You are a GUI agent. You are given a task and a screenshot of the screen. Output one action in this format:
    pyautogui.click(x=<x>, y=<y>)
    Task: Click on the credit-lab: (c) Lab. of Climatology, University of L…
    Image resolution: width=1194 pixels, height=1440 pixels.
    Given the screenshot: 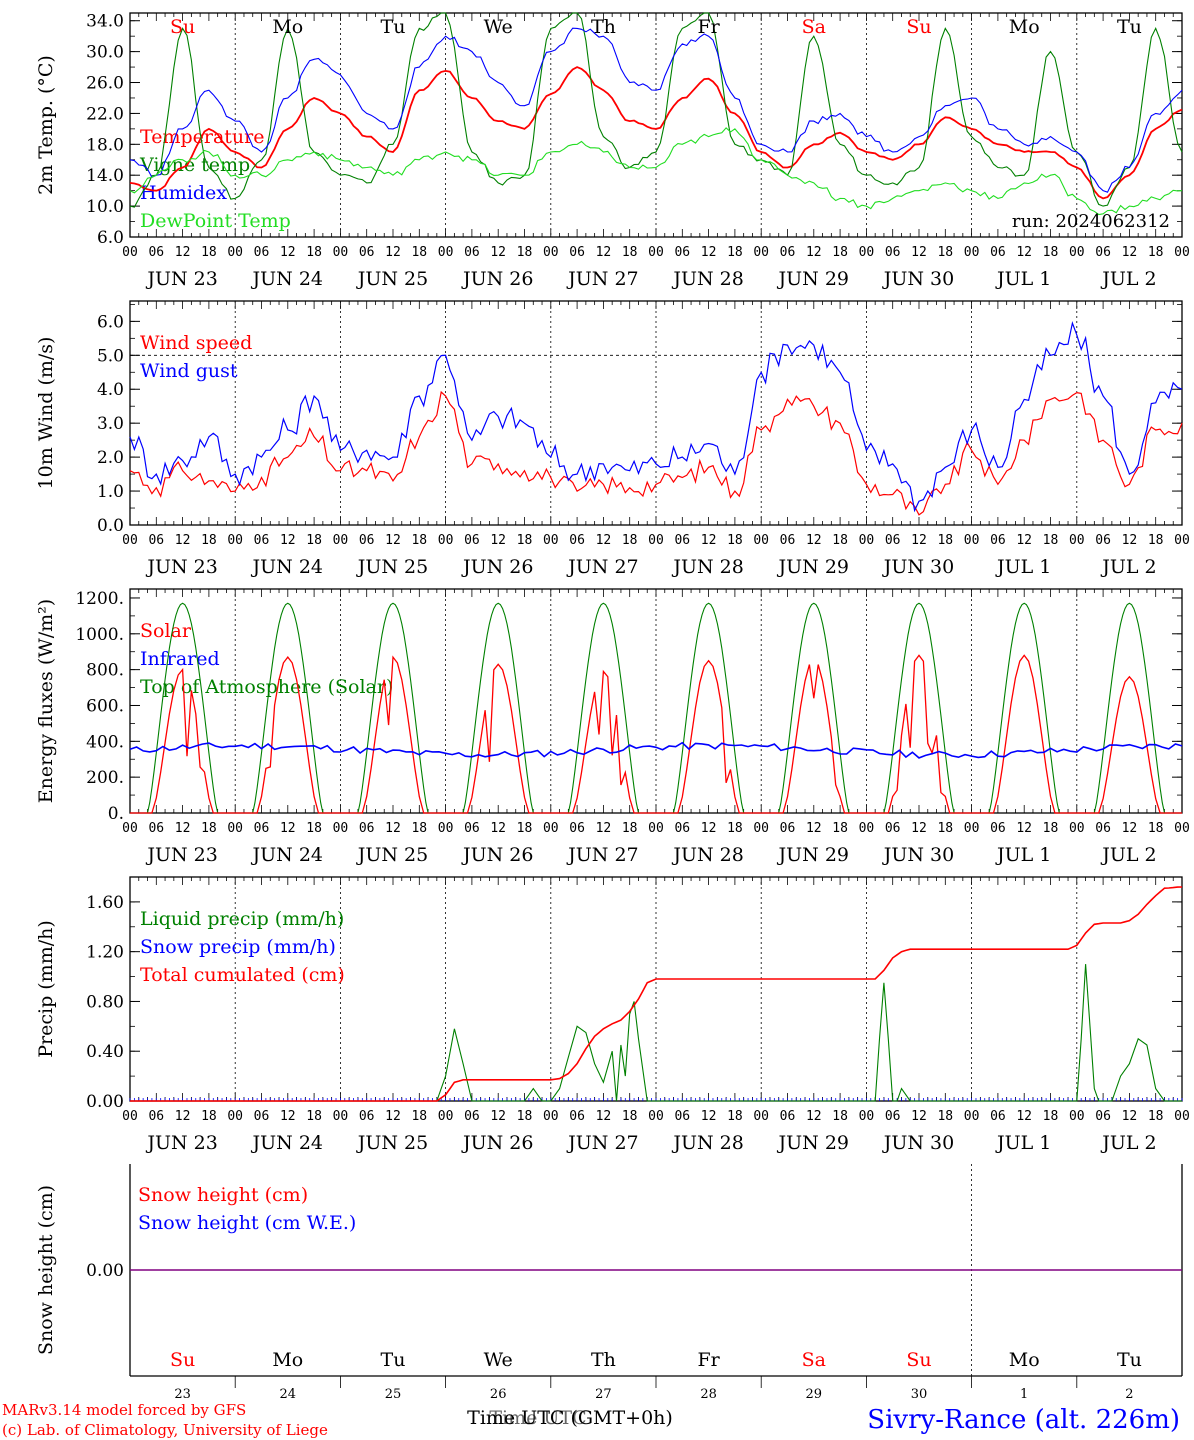 What is the action you would take?
    pyautogui.click(x=165, y=1430)
    